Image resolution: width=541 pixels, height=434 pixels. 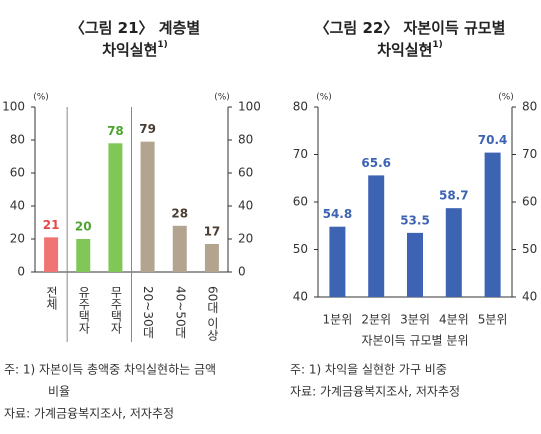 What do you see at coordinates (147, 129) in the screenshot?
I see `value-label: 79` at bounding box center [147, 129].